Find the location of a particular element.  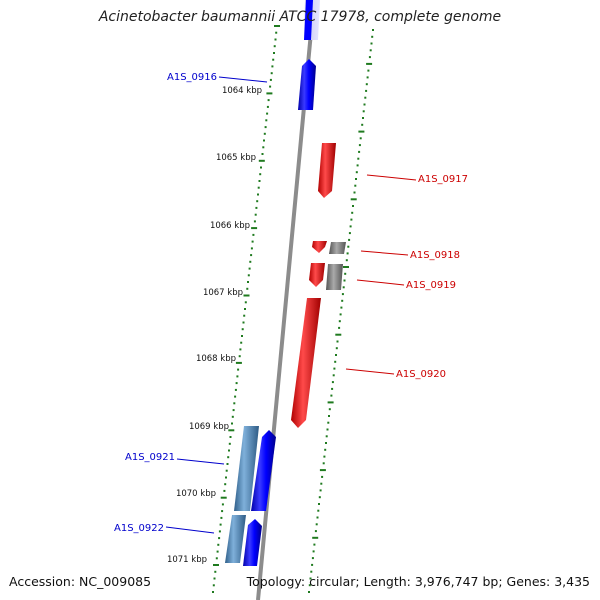

gene-label: A1S_0918 is located at coordinates (435, 255).